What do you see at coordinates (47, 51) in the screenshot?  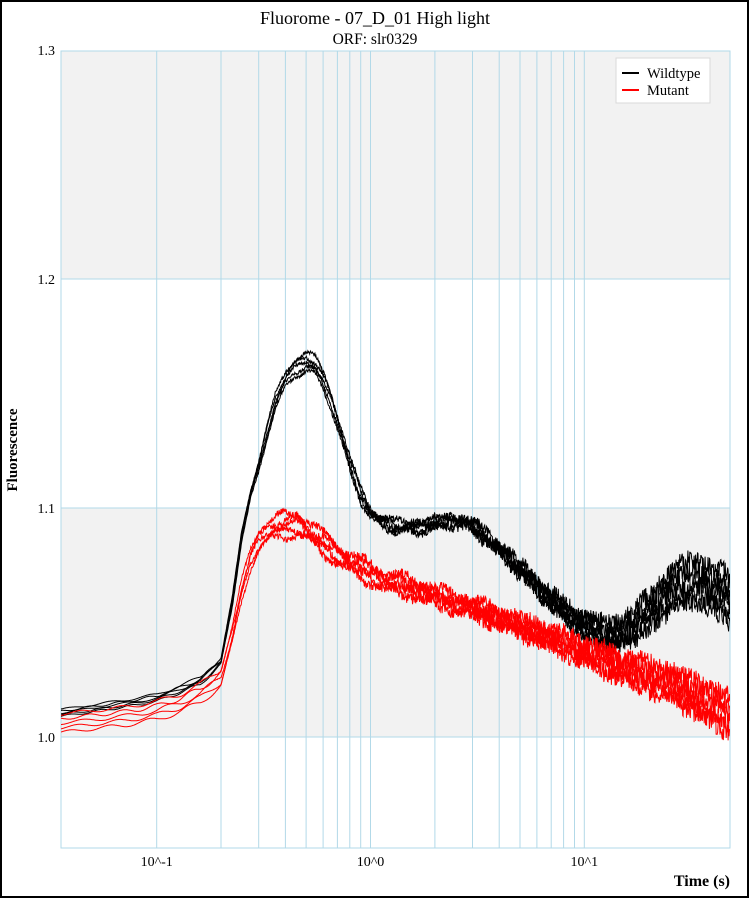 I see `y-tick-label: 1.3` at bounding box center [47, 51].